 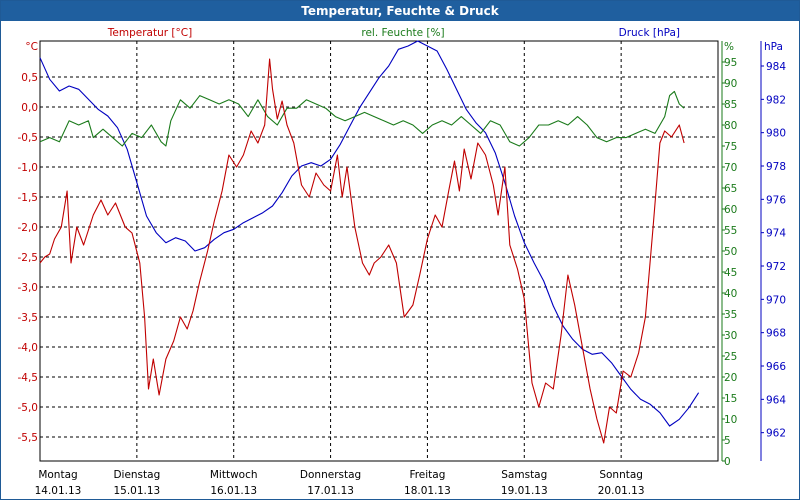 I want to click on humidity-tick-label: 70, so click(x=730, y=168).